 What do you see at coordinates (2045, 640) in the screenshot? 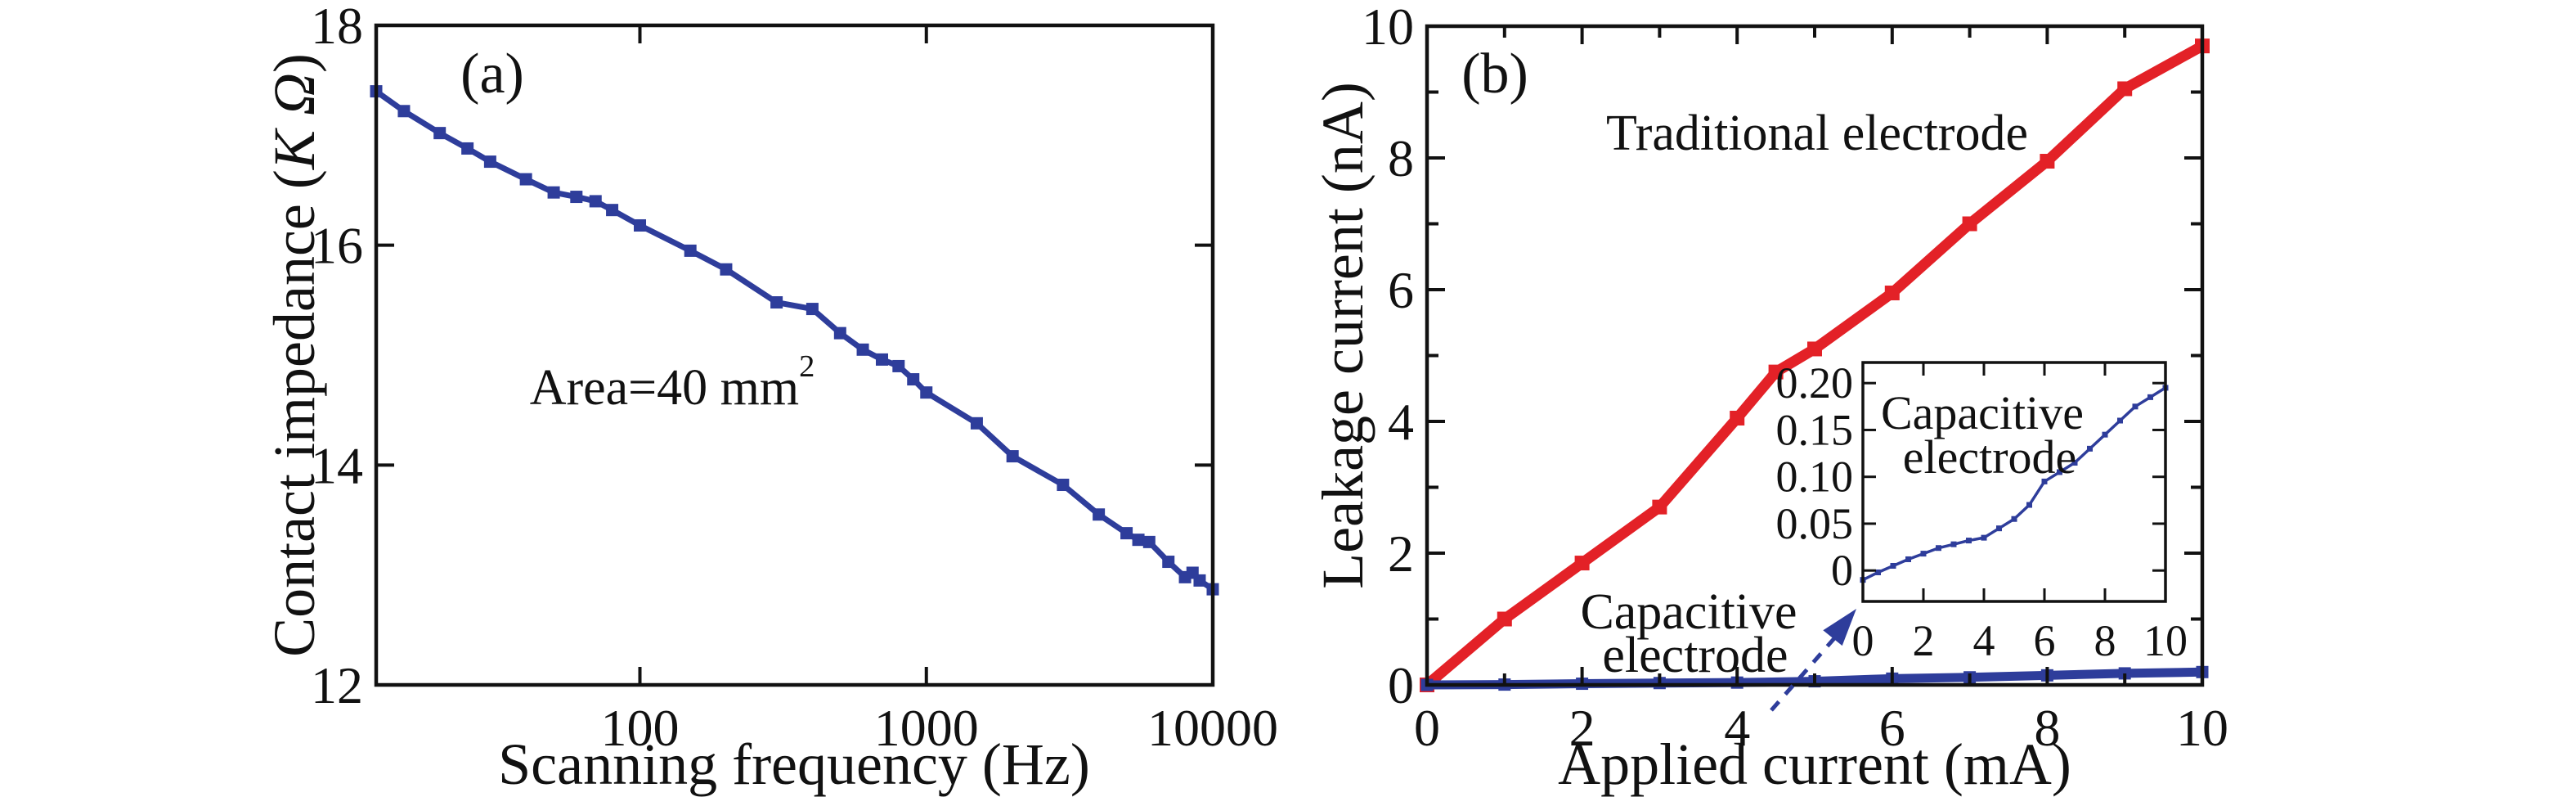
I see `inset-x-tick-label: 6` at bounding box center [2045, 640].